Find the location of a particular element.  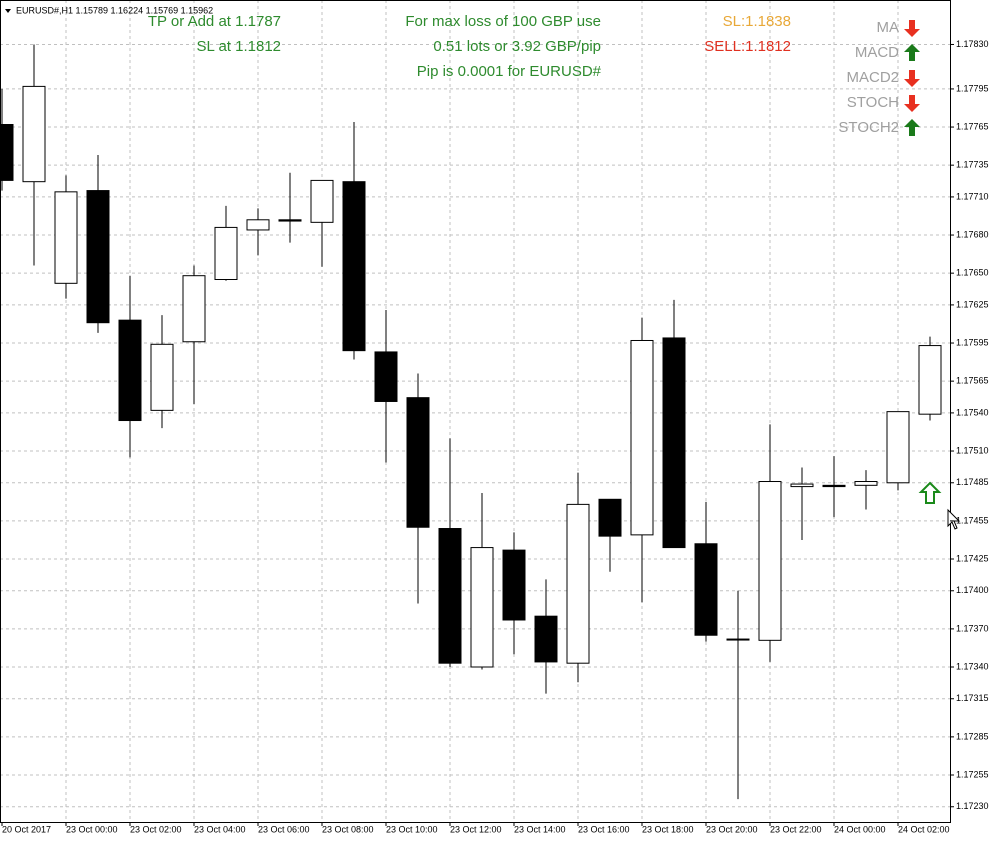

x-tick-label: 20 Oct 2017 is located at coordinates (26, 829).